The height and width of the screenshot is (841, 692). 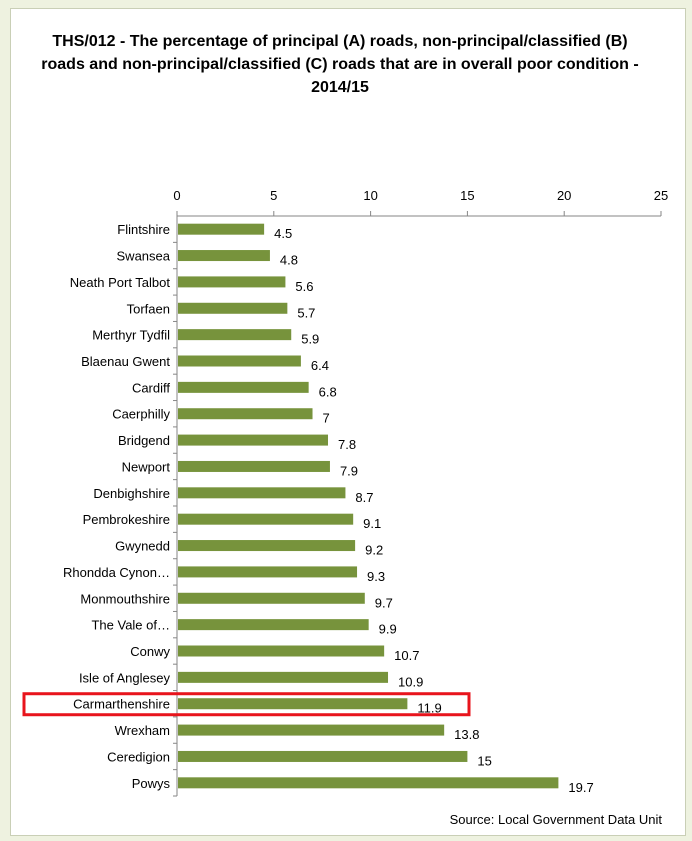 What do you see at coordinates (125, 677) in the screenshot?
I see `category-label: Isle of Anglesey` at bounding box center [125, 677].